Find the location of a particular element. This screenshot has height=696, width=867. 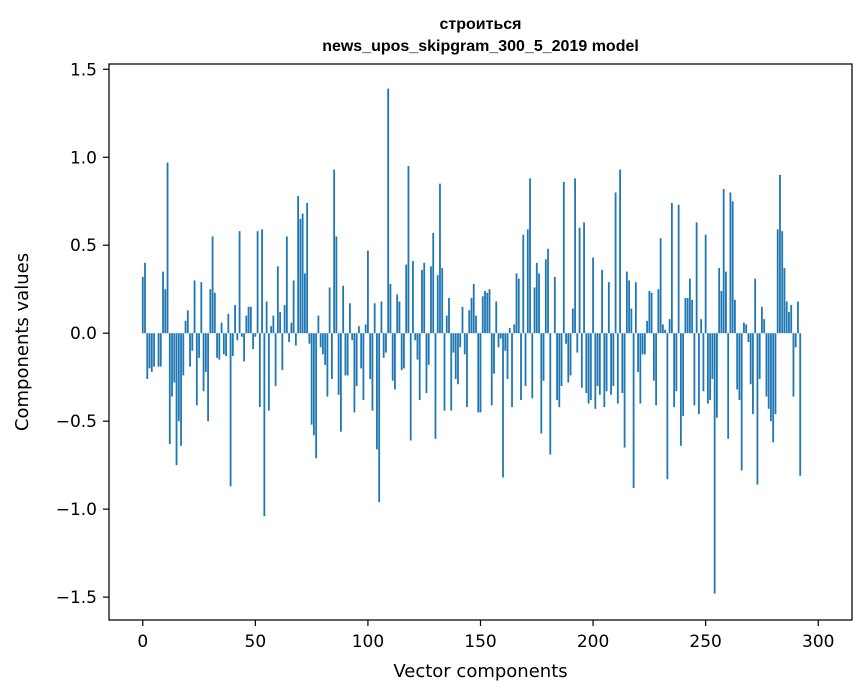

x-tick-label: 50 is located at coordinates (256, 642).